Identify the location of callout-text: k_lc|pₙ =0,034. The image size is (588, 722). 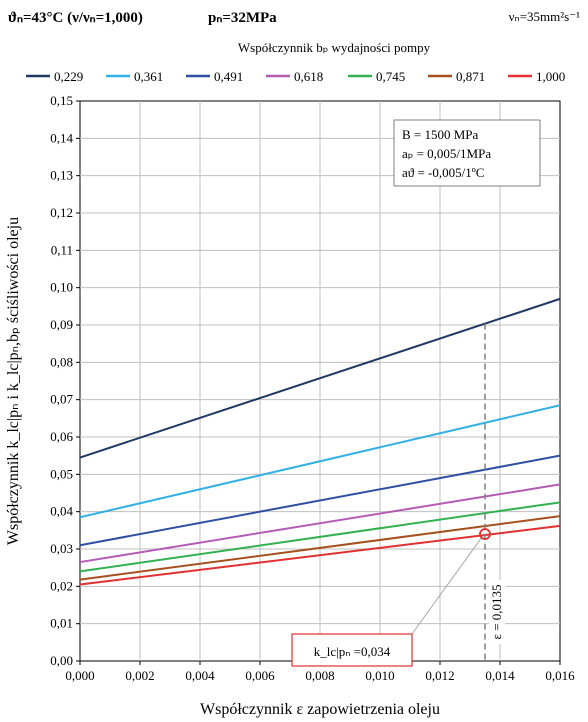
(352, 651).